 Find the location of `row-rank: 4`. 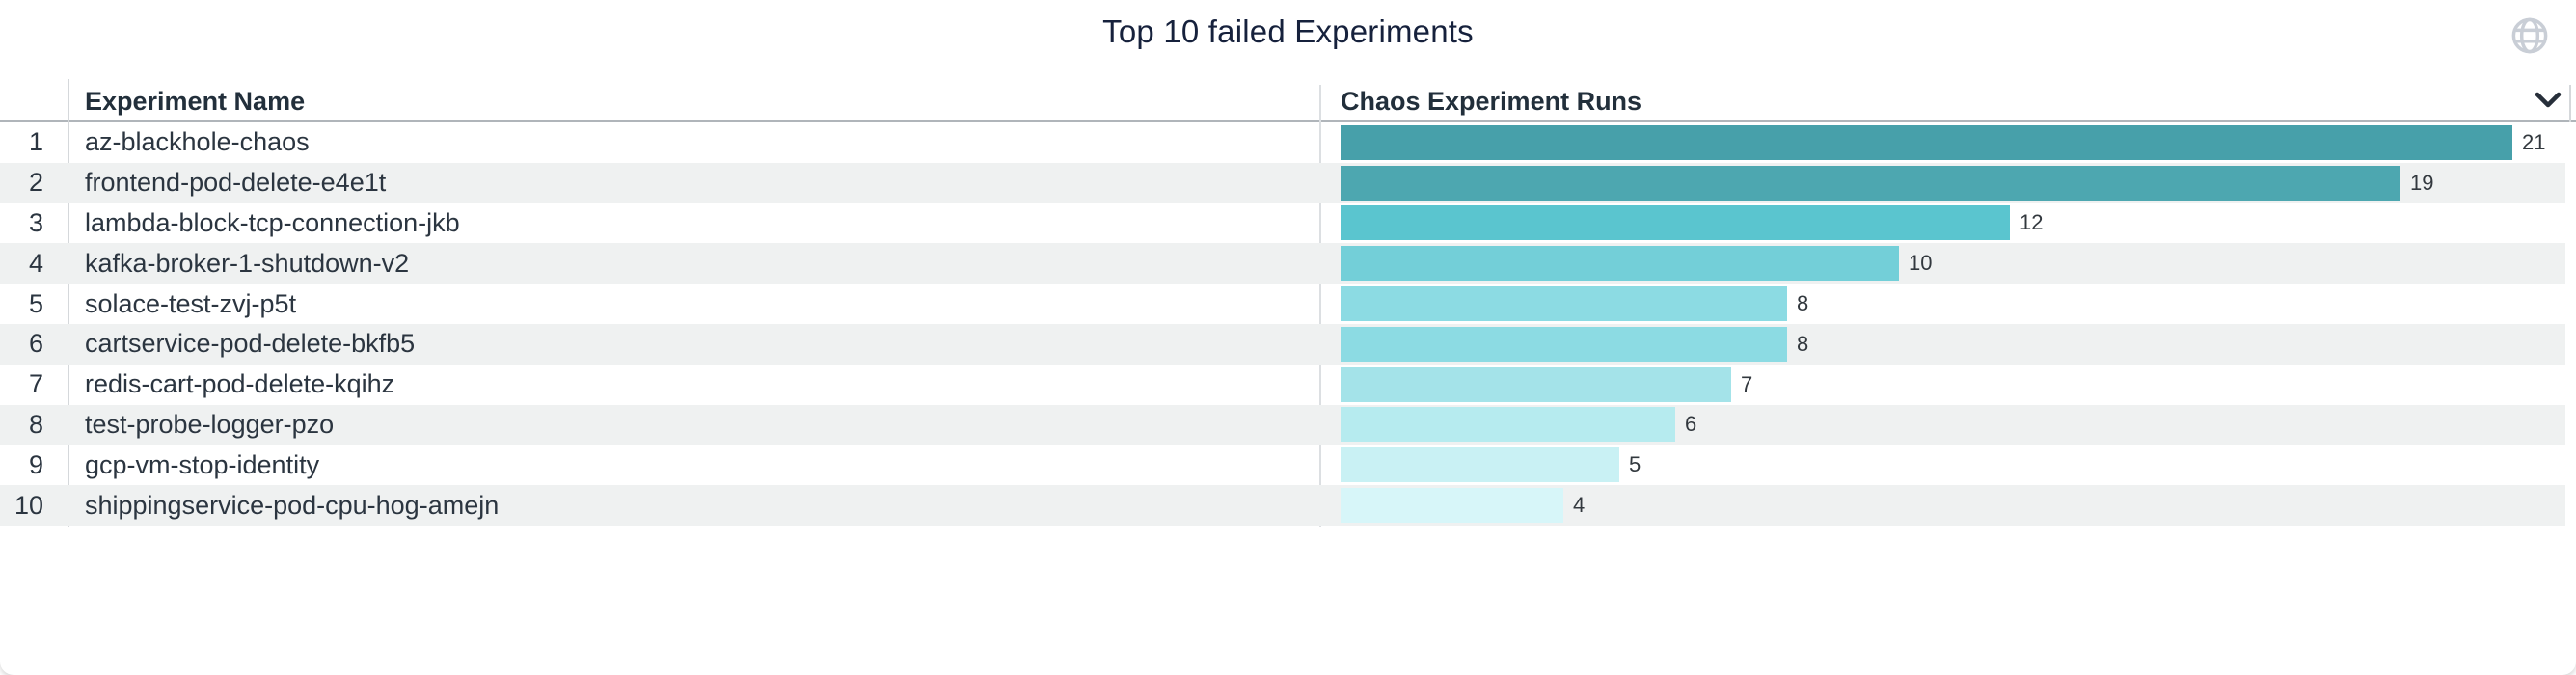

row-rank: 4 is located at coordinates (35, 263).